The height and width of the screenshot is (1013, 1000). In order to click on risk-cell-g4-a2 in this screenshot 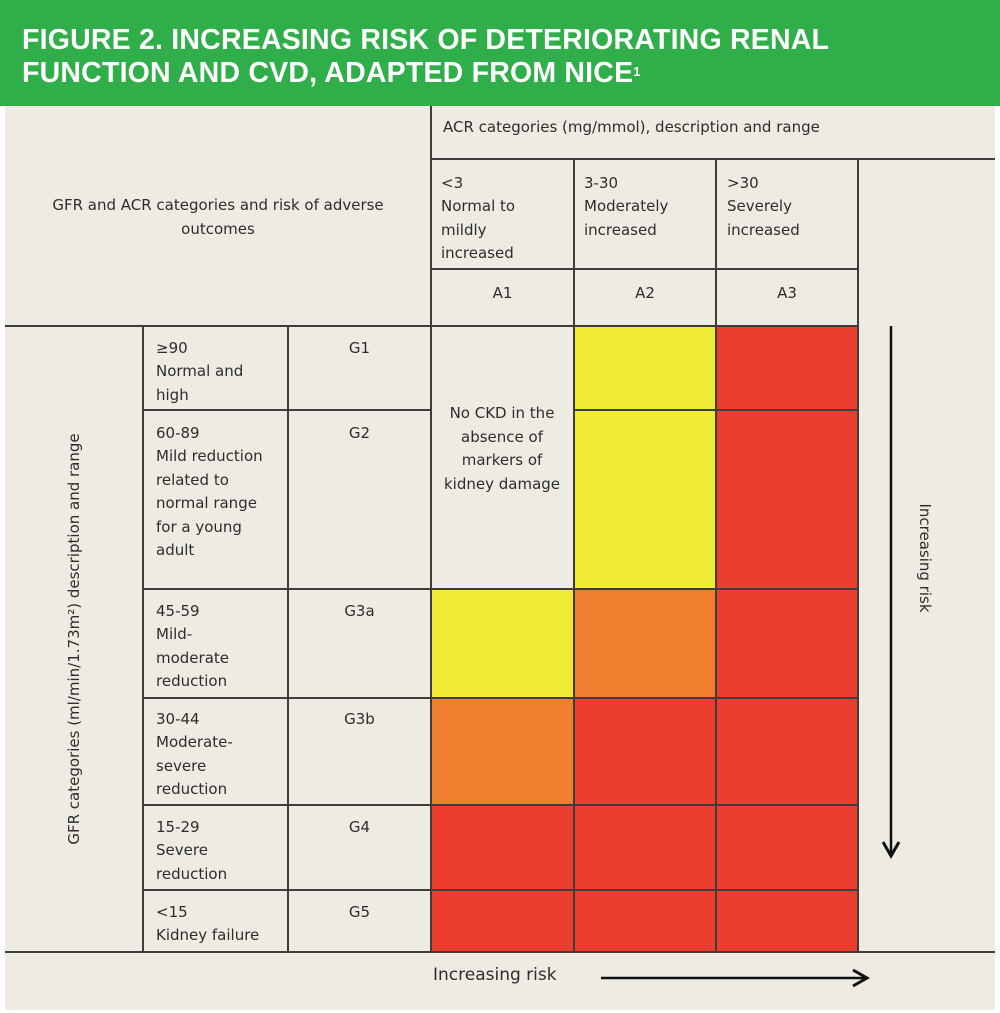, I will do `click(645, 847)`.